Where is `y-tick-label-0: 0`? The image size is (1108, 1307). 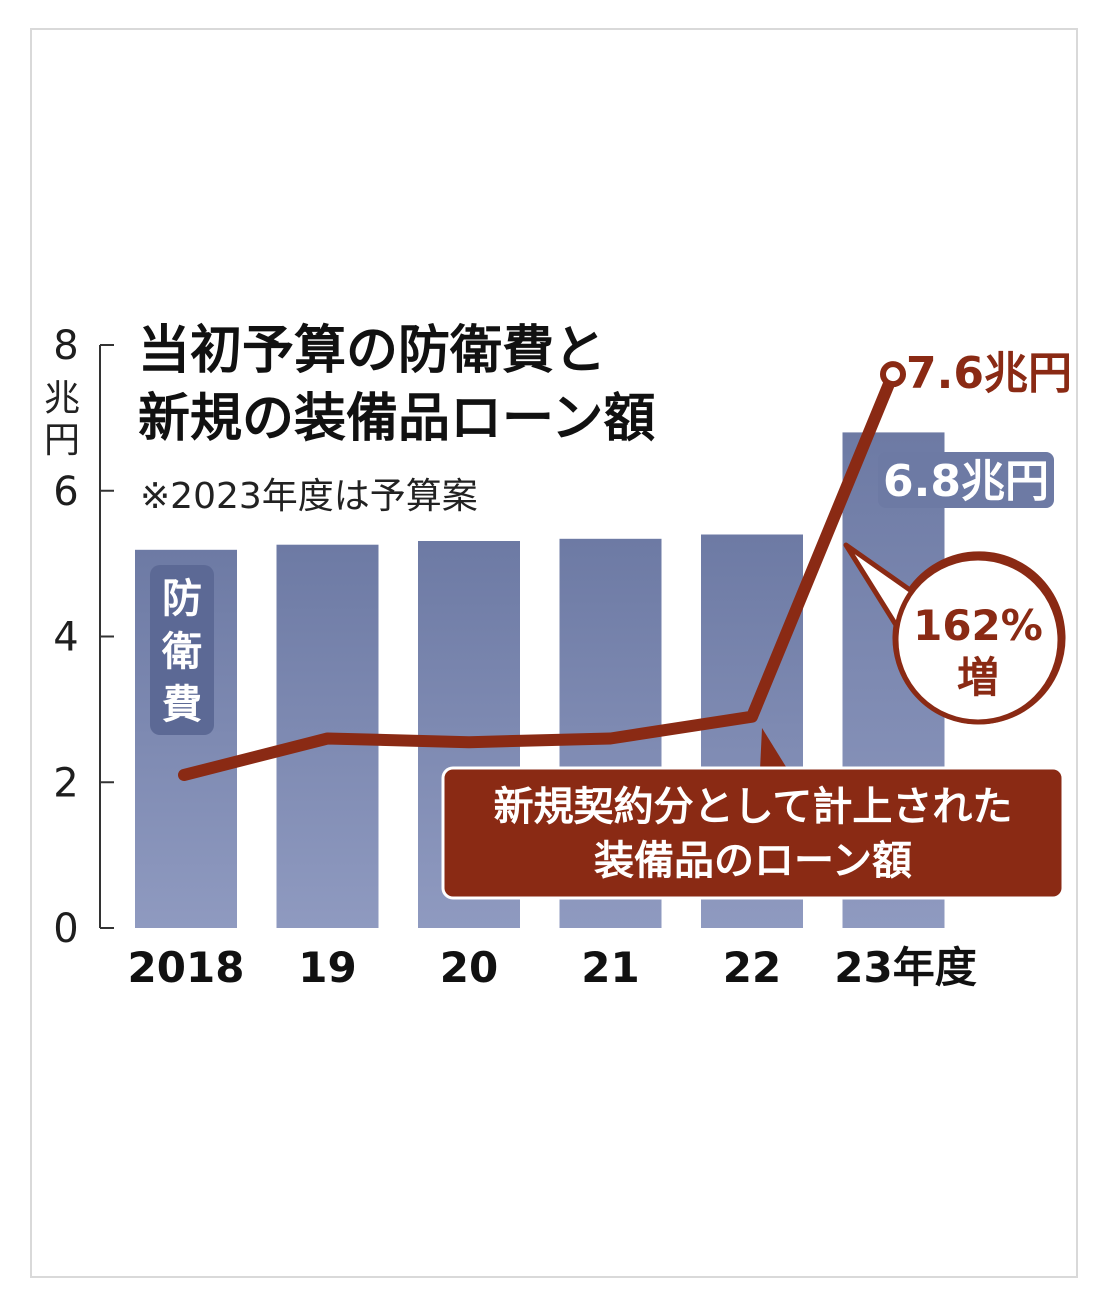
y-tick-label-0: 0 is located at coordinates (65, 929).